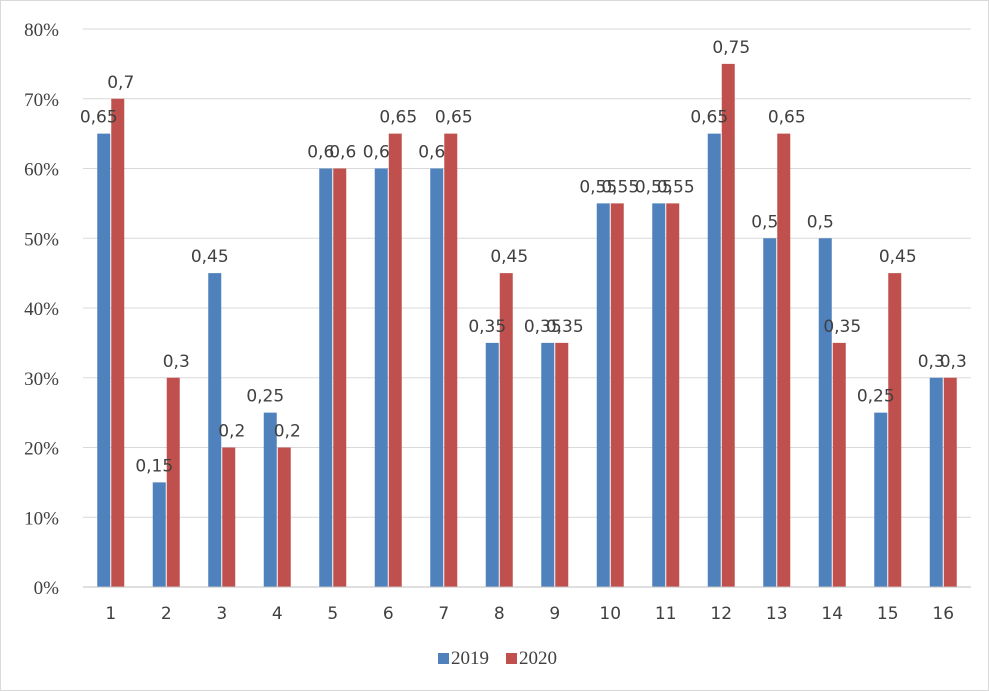  I want to click on x-tick-label: 6, so click(388, 614).